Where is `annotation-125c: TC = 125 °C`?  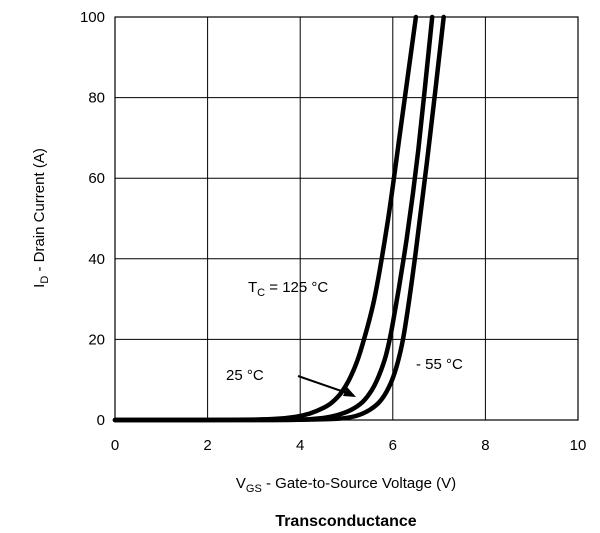 annotation-125c: TC = 125 °C is located at coordinates (288, 289).